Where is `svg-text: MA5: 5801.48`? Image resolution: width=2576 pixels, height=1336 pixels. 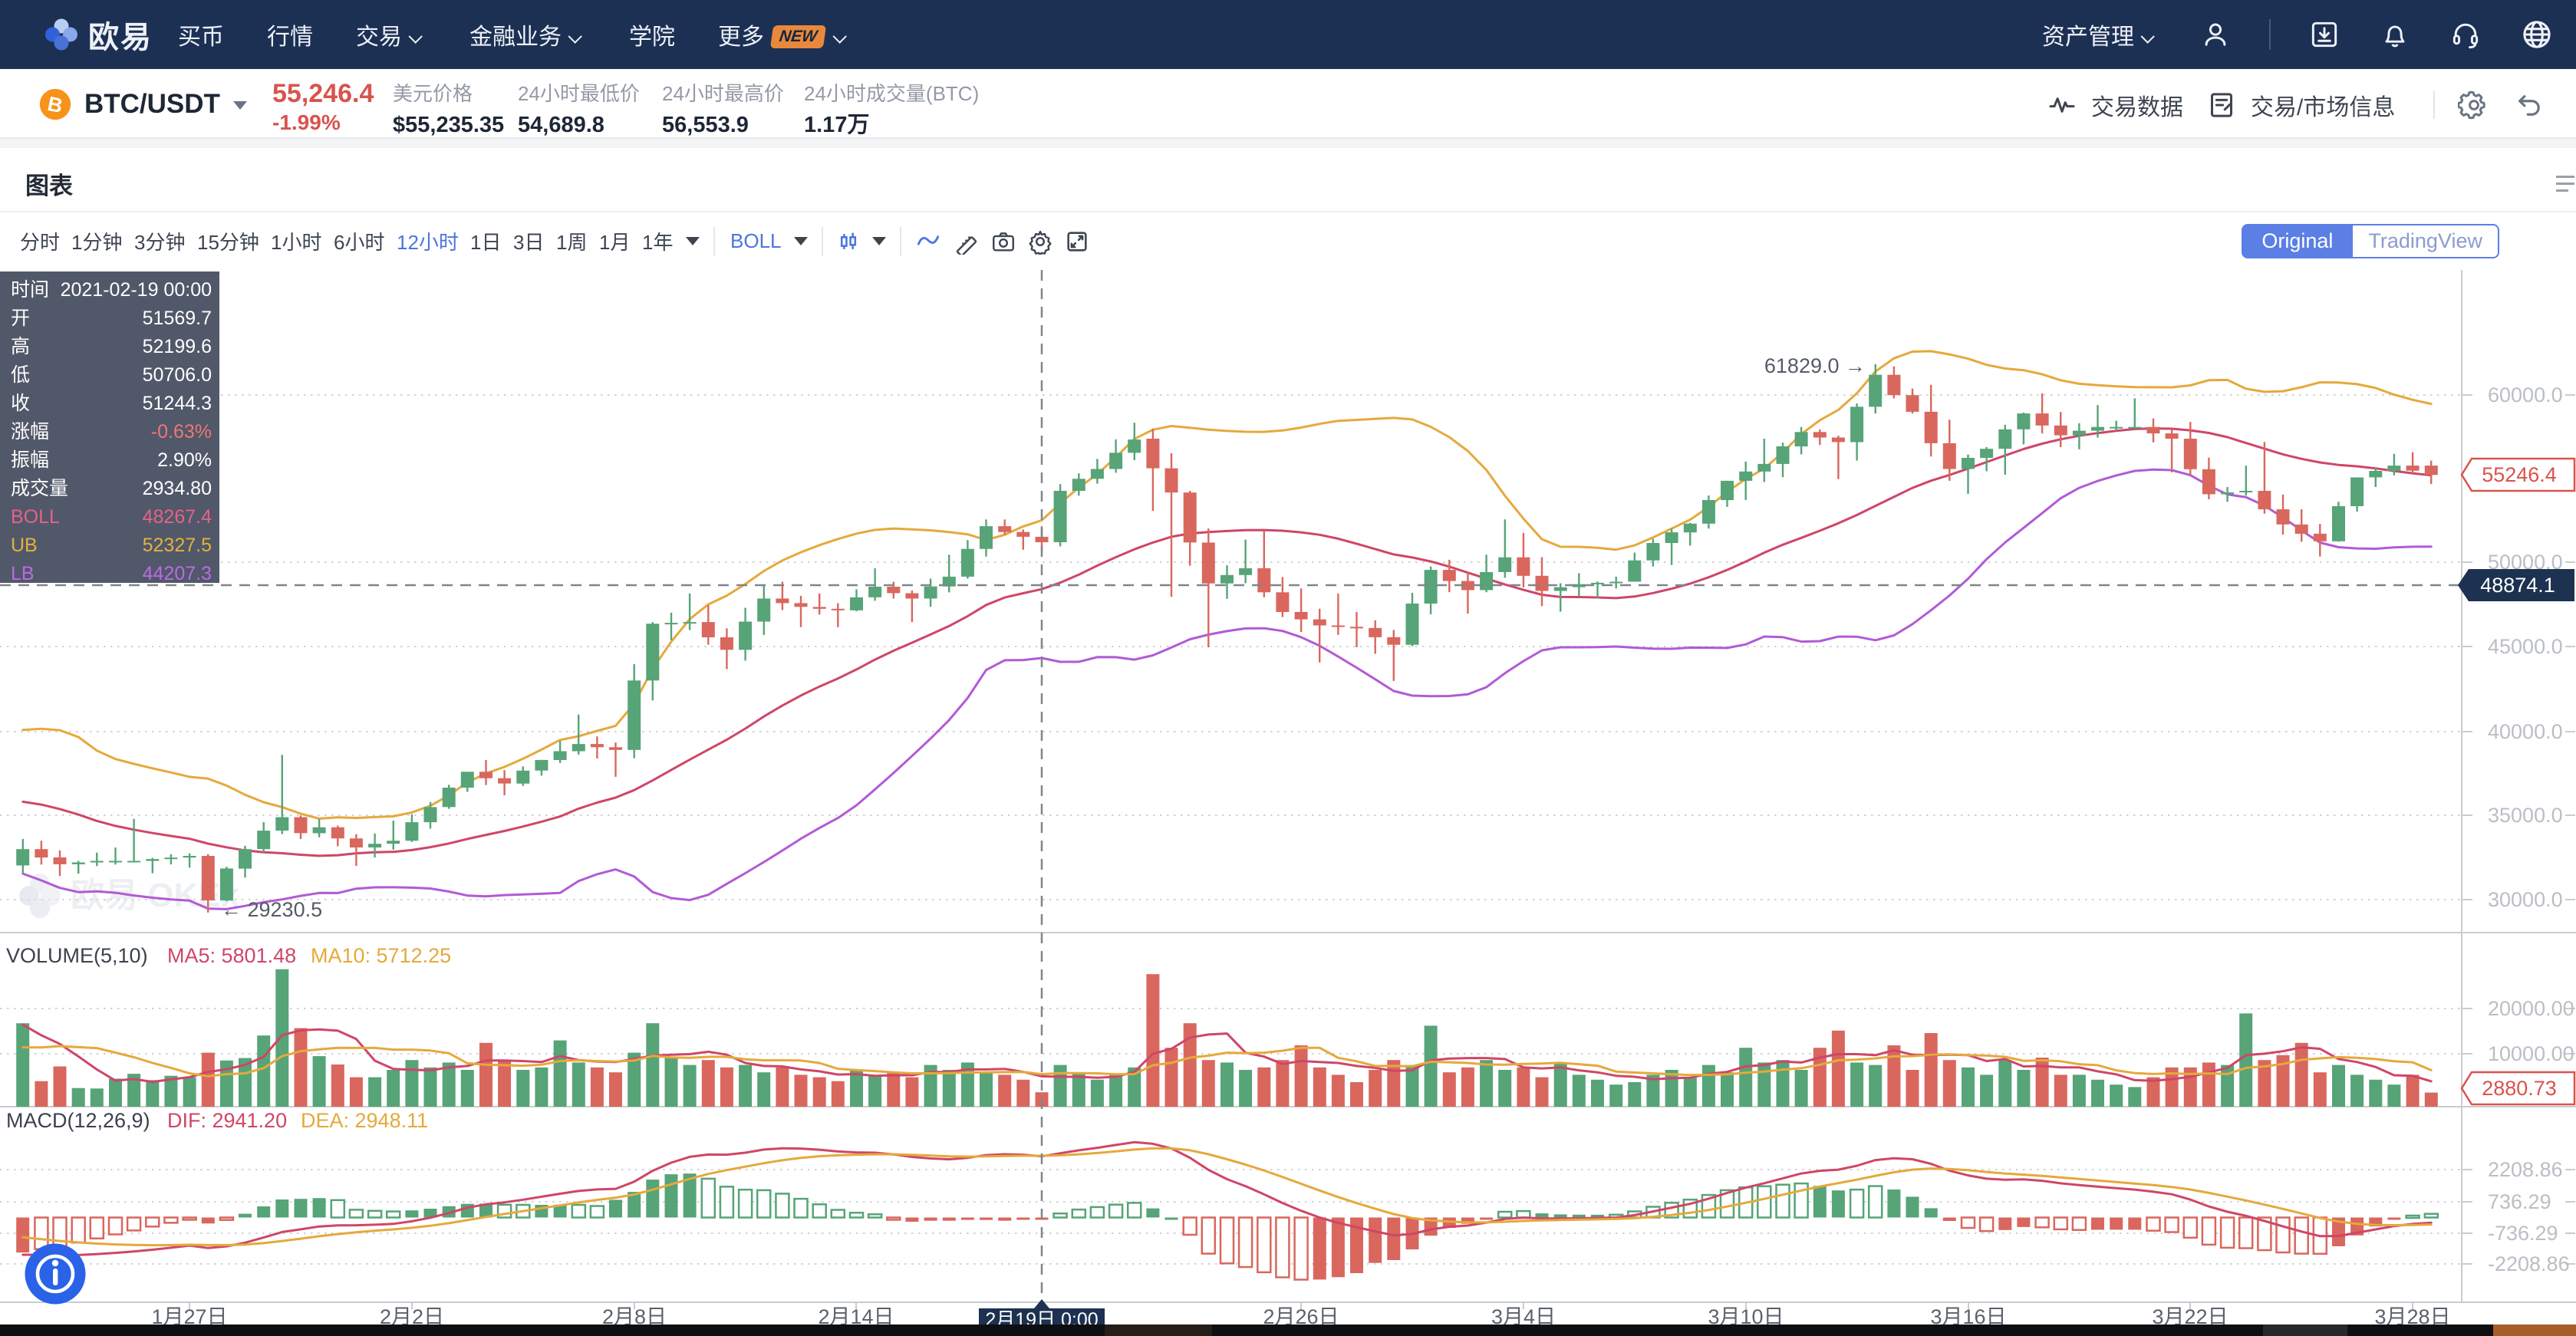
svg-text: MA5: 5801.48 is located at coordinates (231, 955).